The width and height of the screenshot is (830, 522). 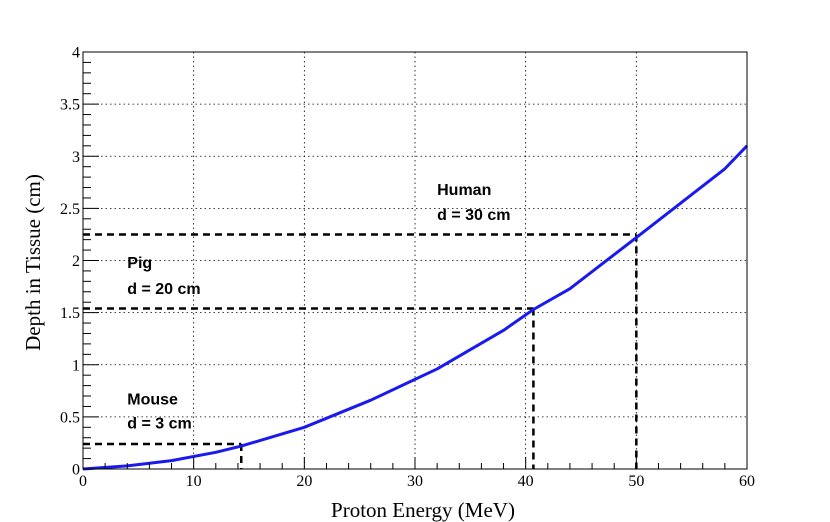 I want to click on y-tick-label: 3, so click(x=76, y=157).